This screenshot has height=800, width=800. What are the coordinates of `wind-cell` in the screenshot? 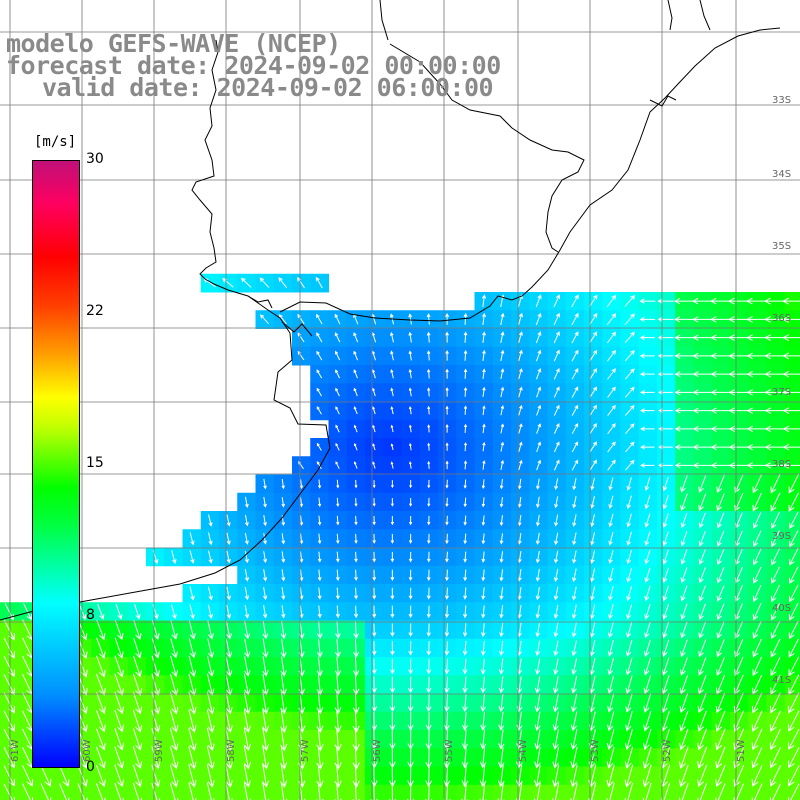 It's located at (155, 792).